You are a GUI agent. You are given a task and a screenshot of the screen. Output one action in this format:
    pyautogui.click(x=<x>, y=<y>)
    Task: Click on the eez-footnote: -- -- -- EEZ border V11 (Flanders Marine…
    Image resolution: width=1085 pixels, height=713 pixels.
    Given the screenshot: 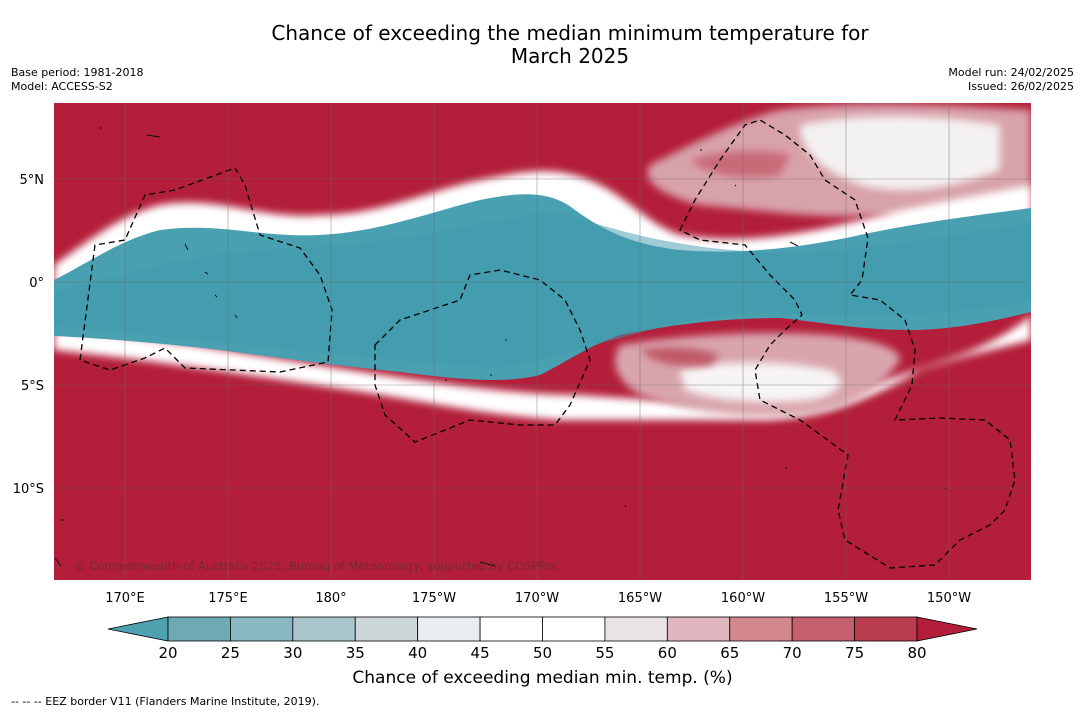 What is the action you would take?
    pyautogui.click(x=165, y=701)
    